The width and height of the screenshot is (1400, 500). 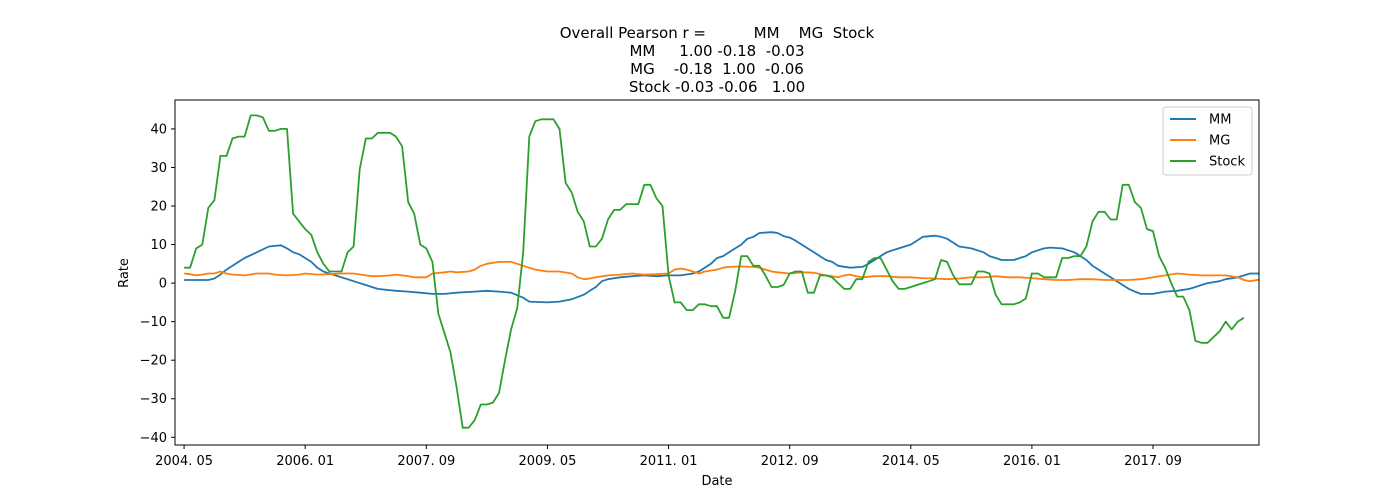 I want to click on x-tick-label: 2007. 09, so click(x=426, y=461).